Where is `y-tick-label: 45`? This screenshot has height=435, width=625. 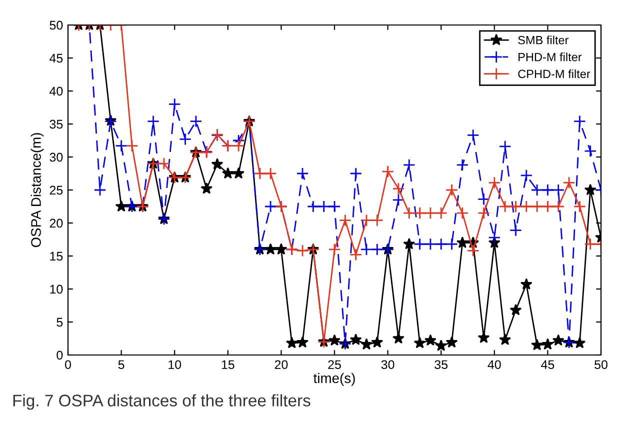
y-tick-label: 45 is located at coordinates (56, 58).